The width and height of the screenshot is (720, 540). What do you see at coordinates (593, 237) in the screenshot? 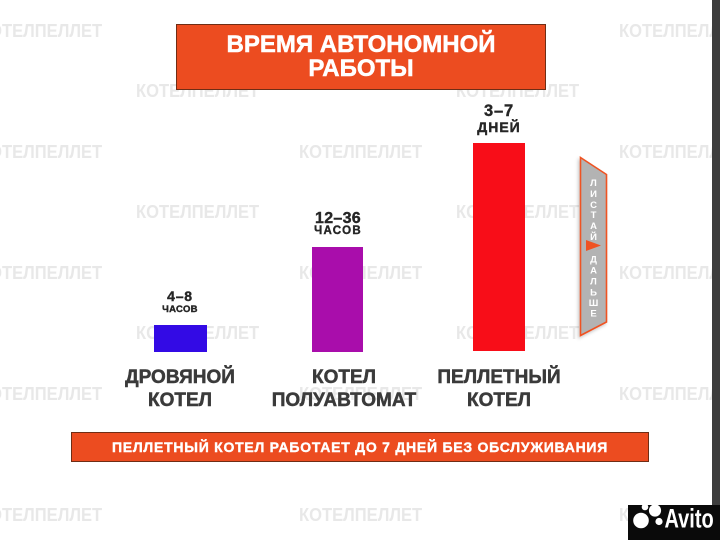
I see `svg-text: Й` at bounding box center [593, 237].